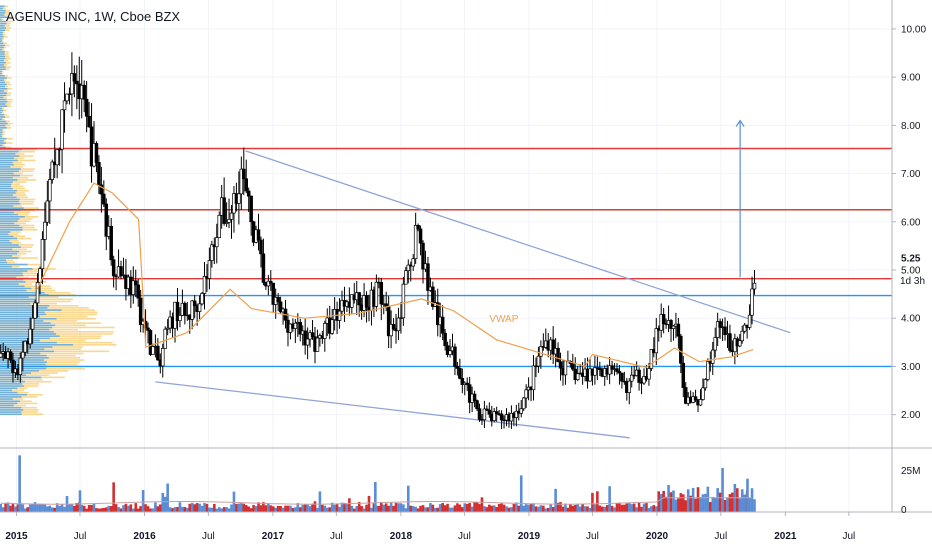 The height and width of the screenshot is (550, 932). I want to click on time-tick-label: Jul, so click(720, 536).